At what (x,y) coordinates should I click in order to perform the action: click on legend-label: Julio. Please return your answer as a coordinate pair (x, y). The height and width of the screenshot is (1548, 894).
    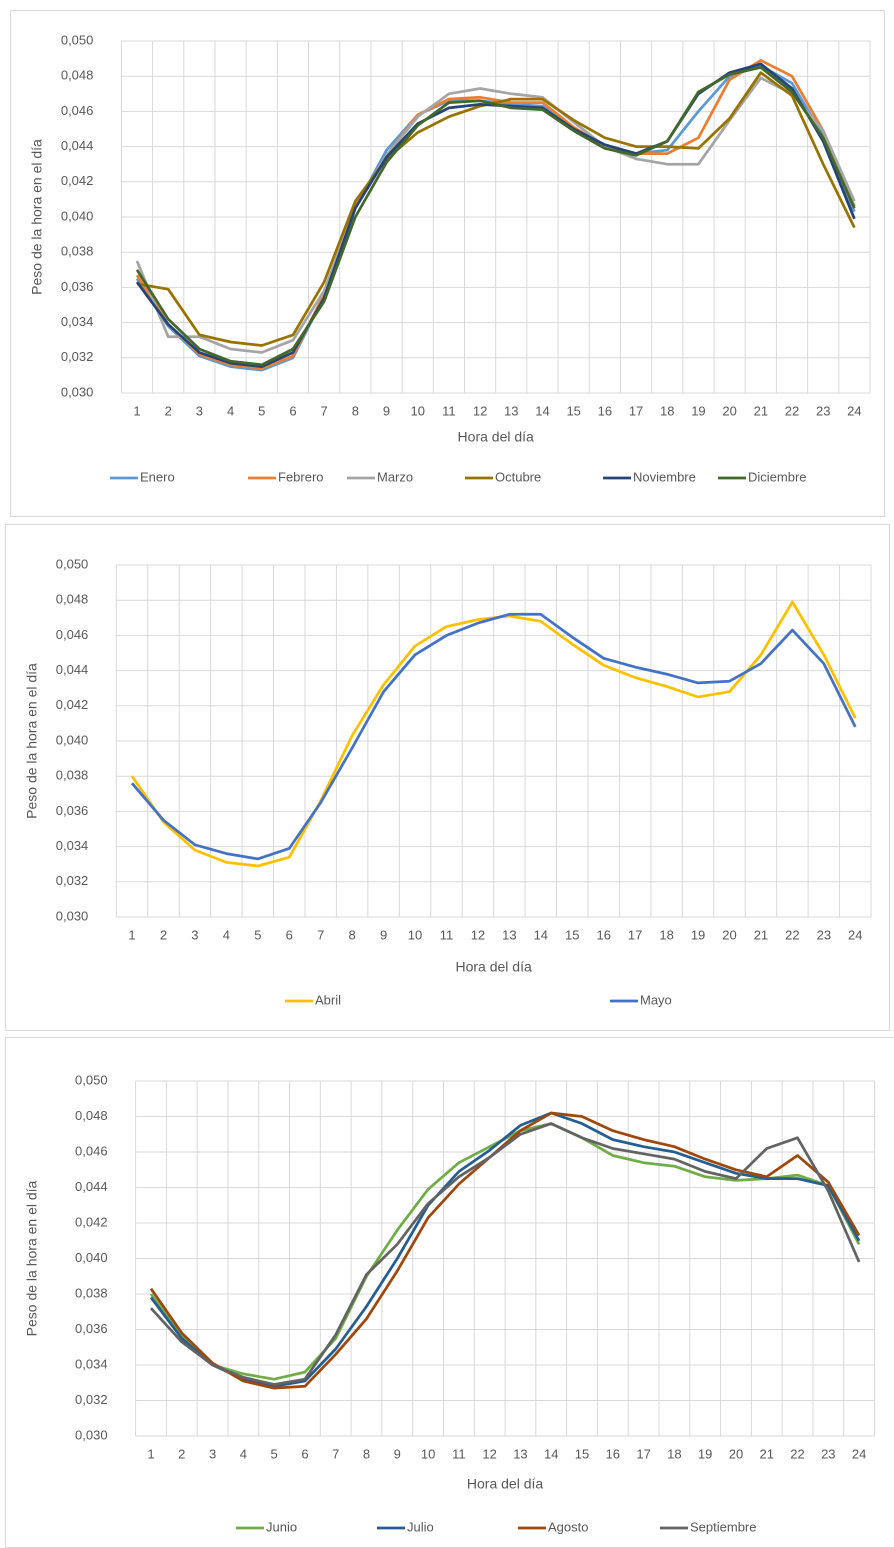
    Looking at the image, I should click on (420, 1526).